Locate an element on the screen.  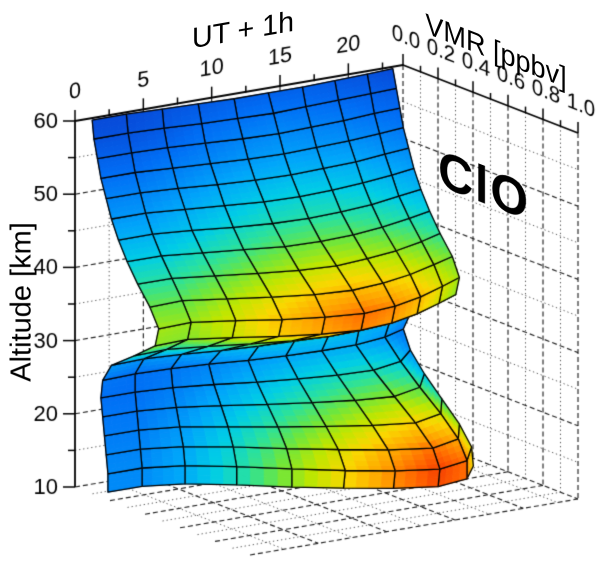
altitude-axis-title: Altitude [km] is located at coordinates (21, 302).